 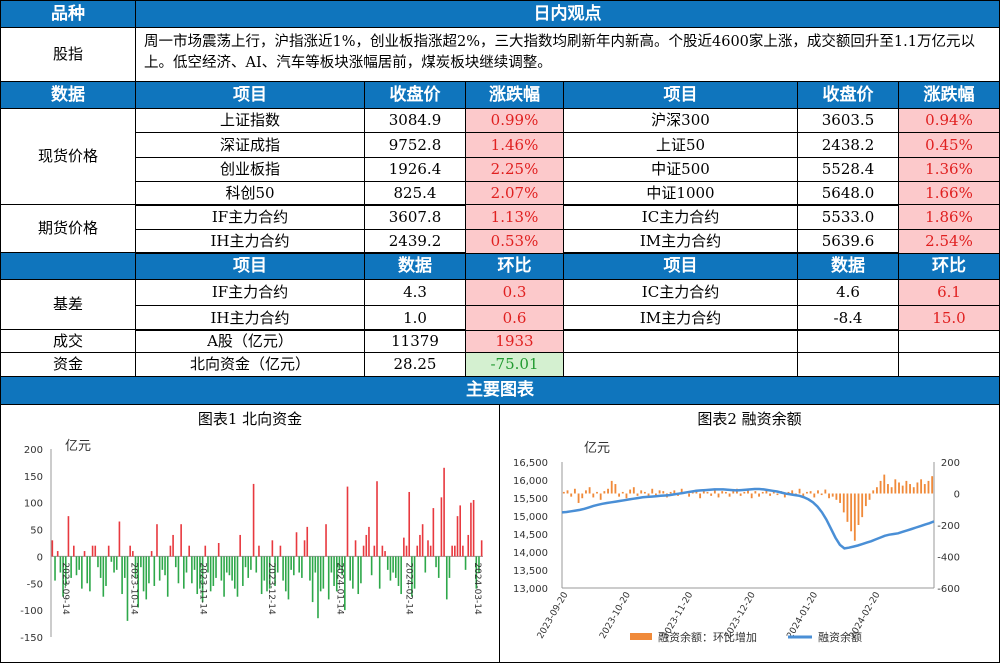 I want to click on futures-name2-cell: IC主力合约, so click(x=680, y=217).